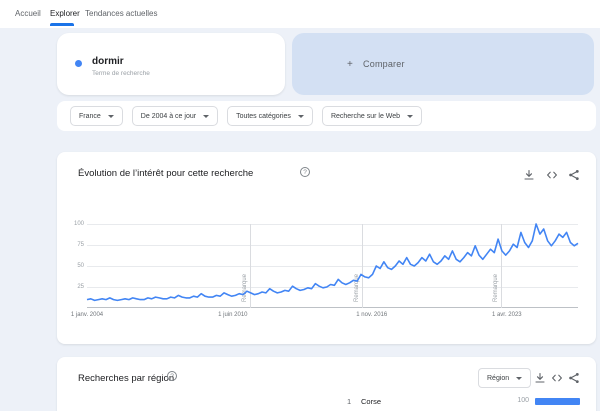  Describe the element at coordinates (372, 315) in the screenshot. I see `x-tick-label: 1 nov. 2016` at that location.